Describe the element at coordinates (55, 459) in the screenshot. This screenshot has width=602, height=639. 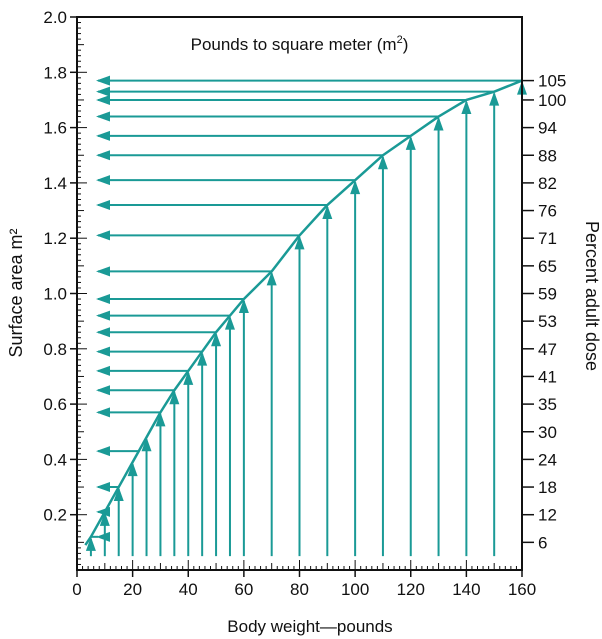
I see `y-tick-label: 0.4` at that location.